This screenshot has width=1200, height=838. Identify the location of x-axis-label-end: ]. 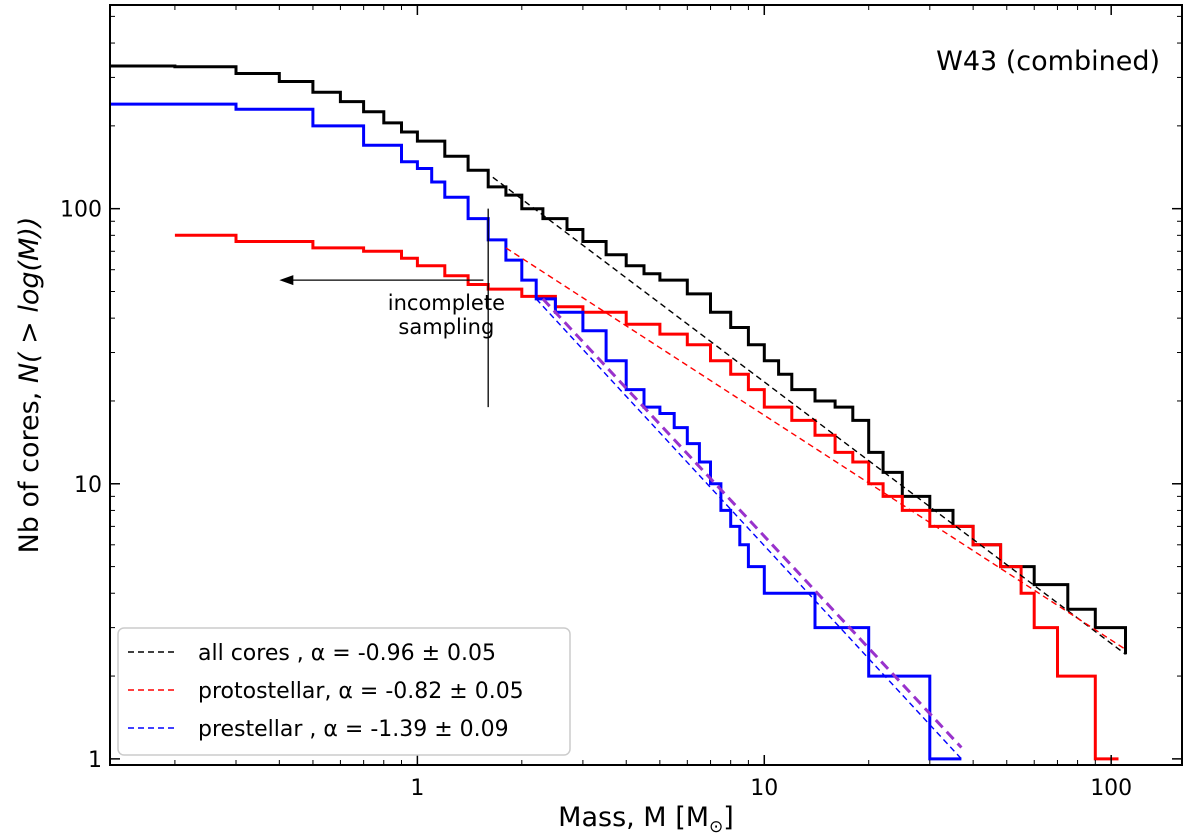
(728, 817).